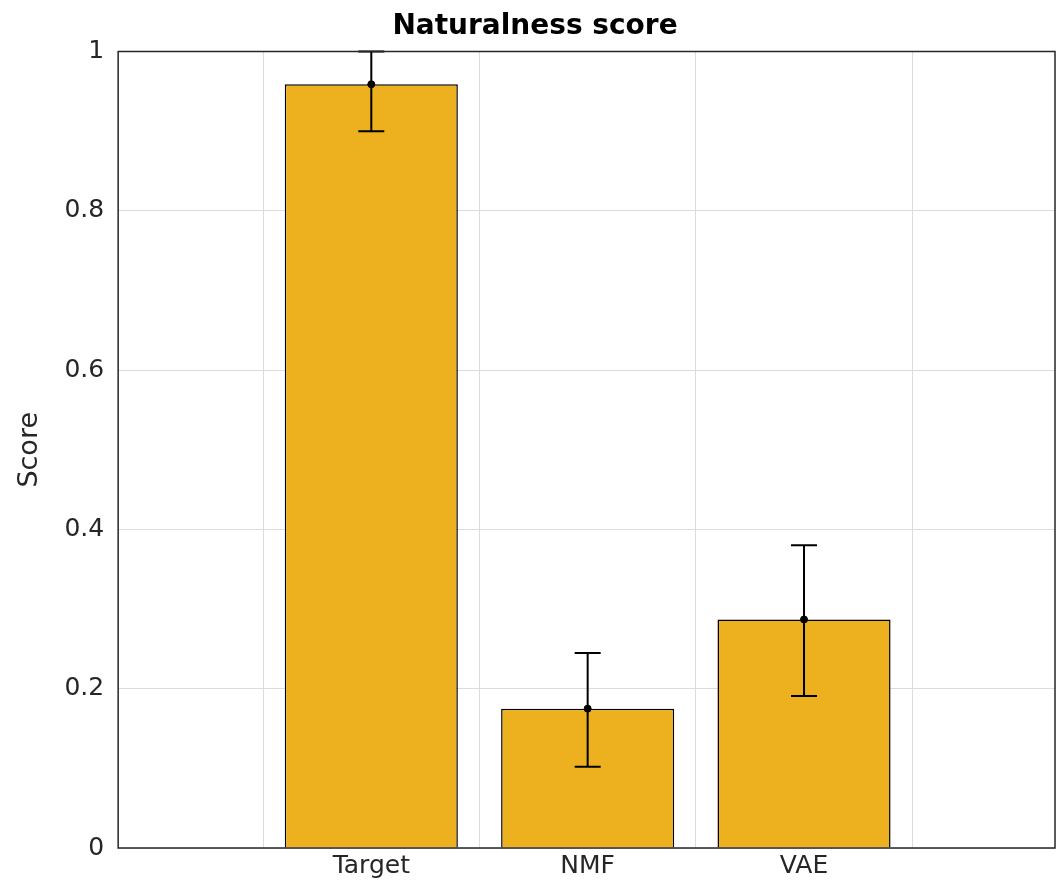  Describe the element at coordinates (84, 687) in the screenshot. I see `y-tick-label: 0.2` at that location.